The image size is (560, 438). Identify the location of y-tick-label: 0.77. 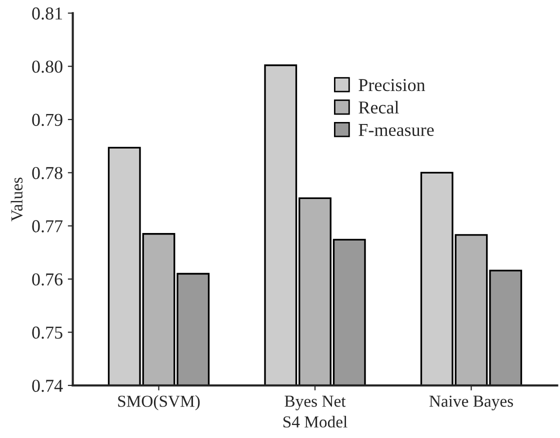
(47, 226).